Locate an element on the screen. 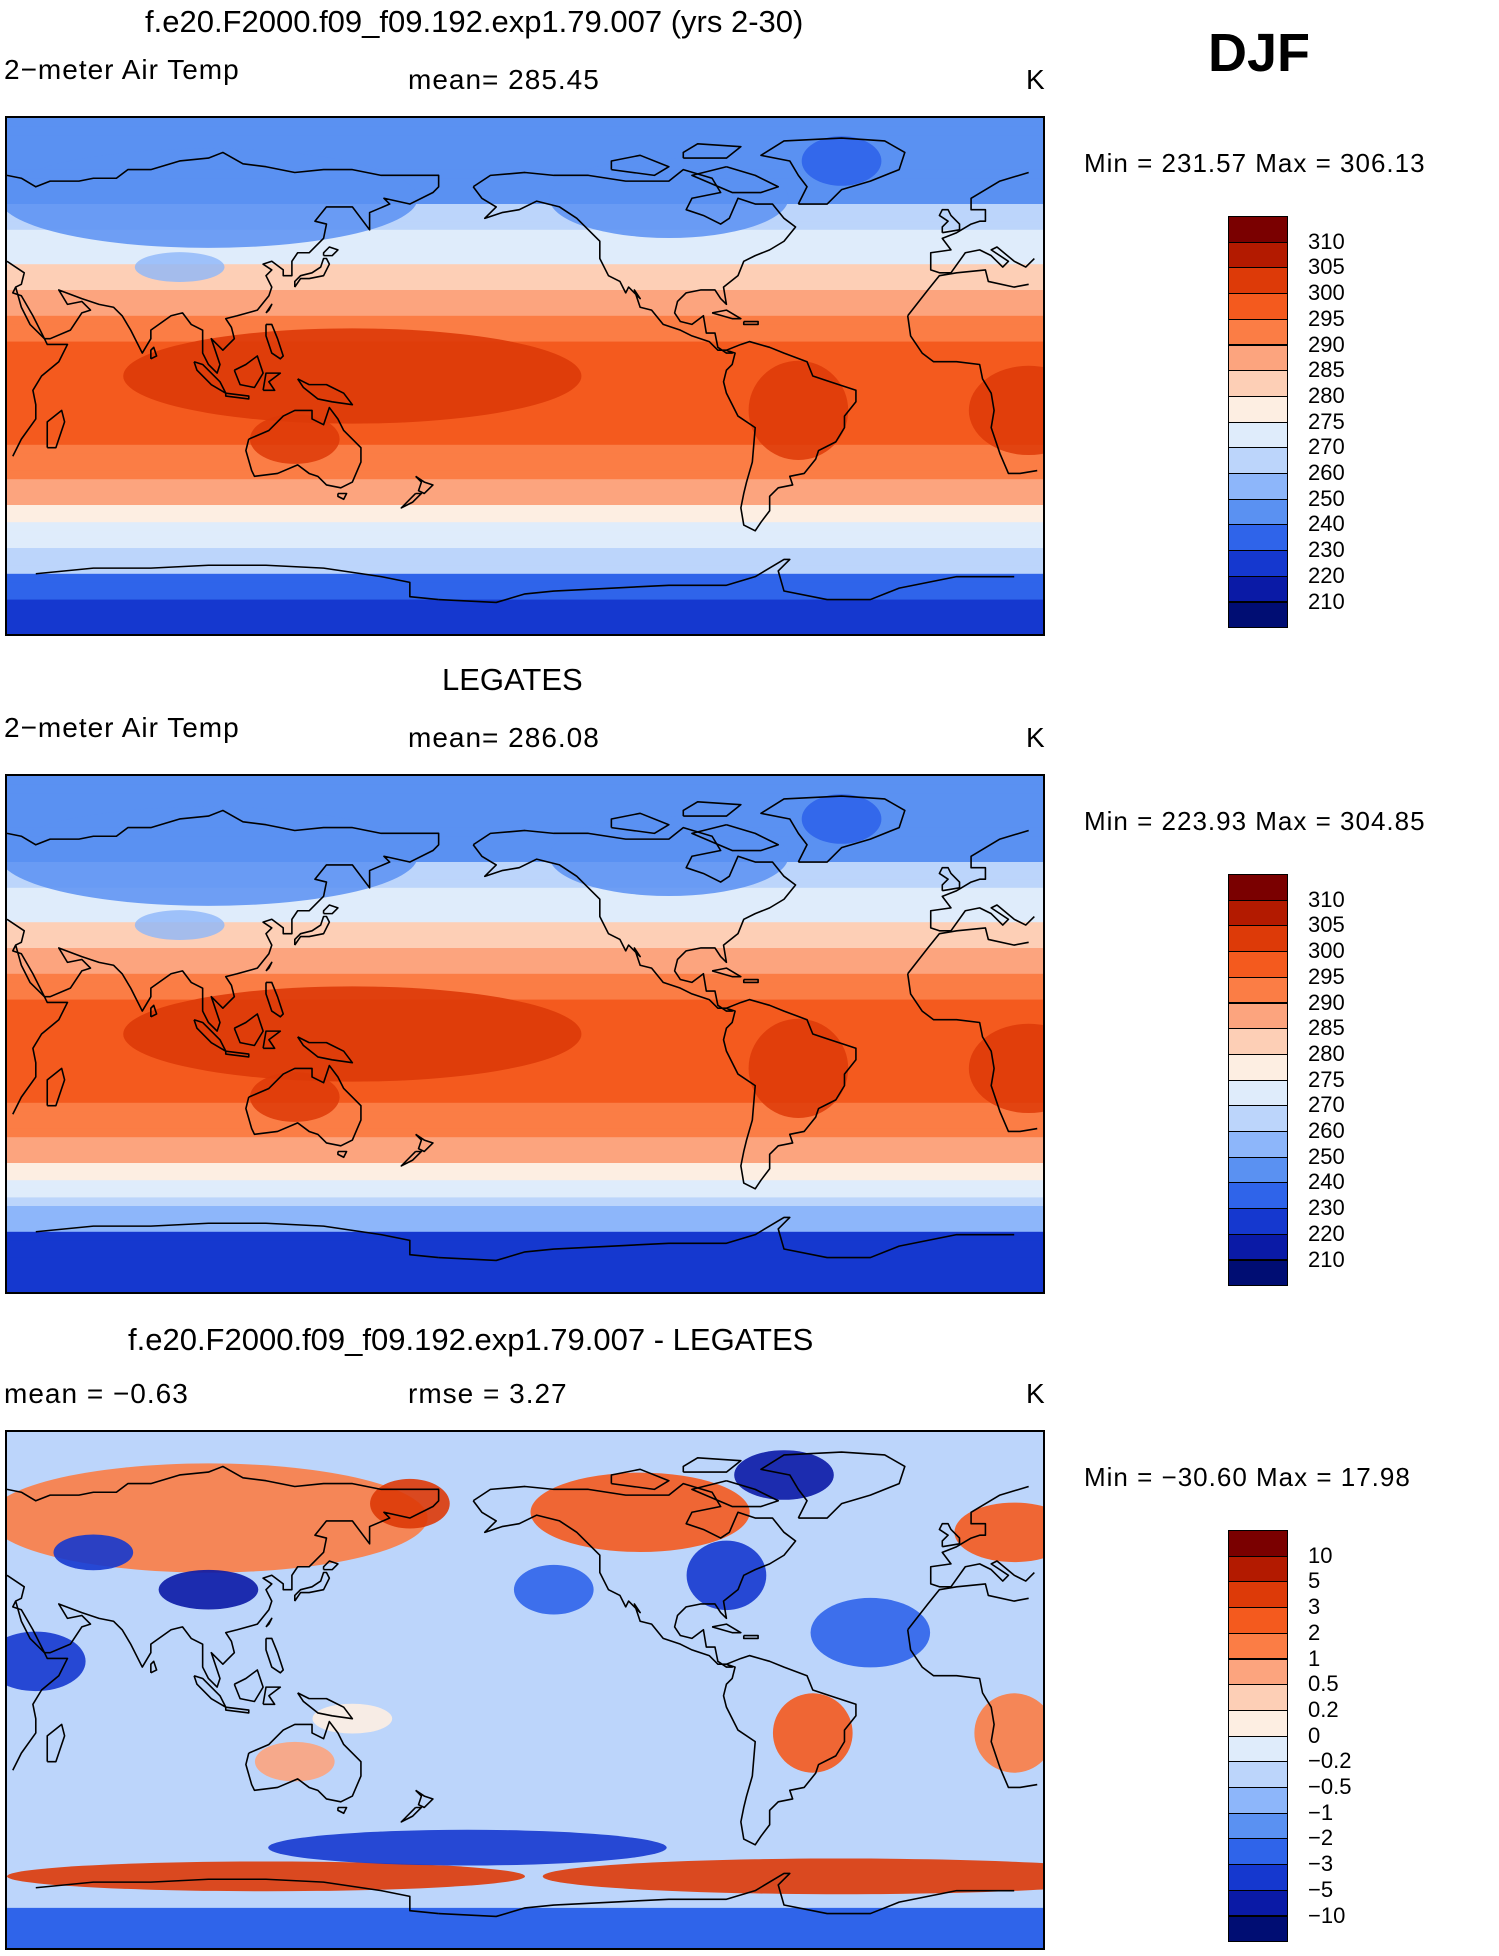 The image size is (1499, 1956). colorbar-tick-label: 285 is located at coordinates (1326, 1028).